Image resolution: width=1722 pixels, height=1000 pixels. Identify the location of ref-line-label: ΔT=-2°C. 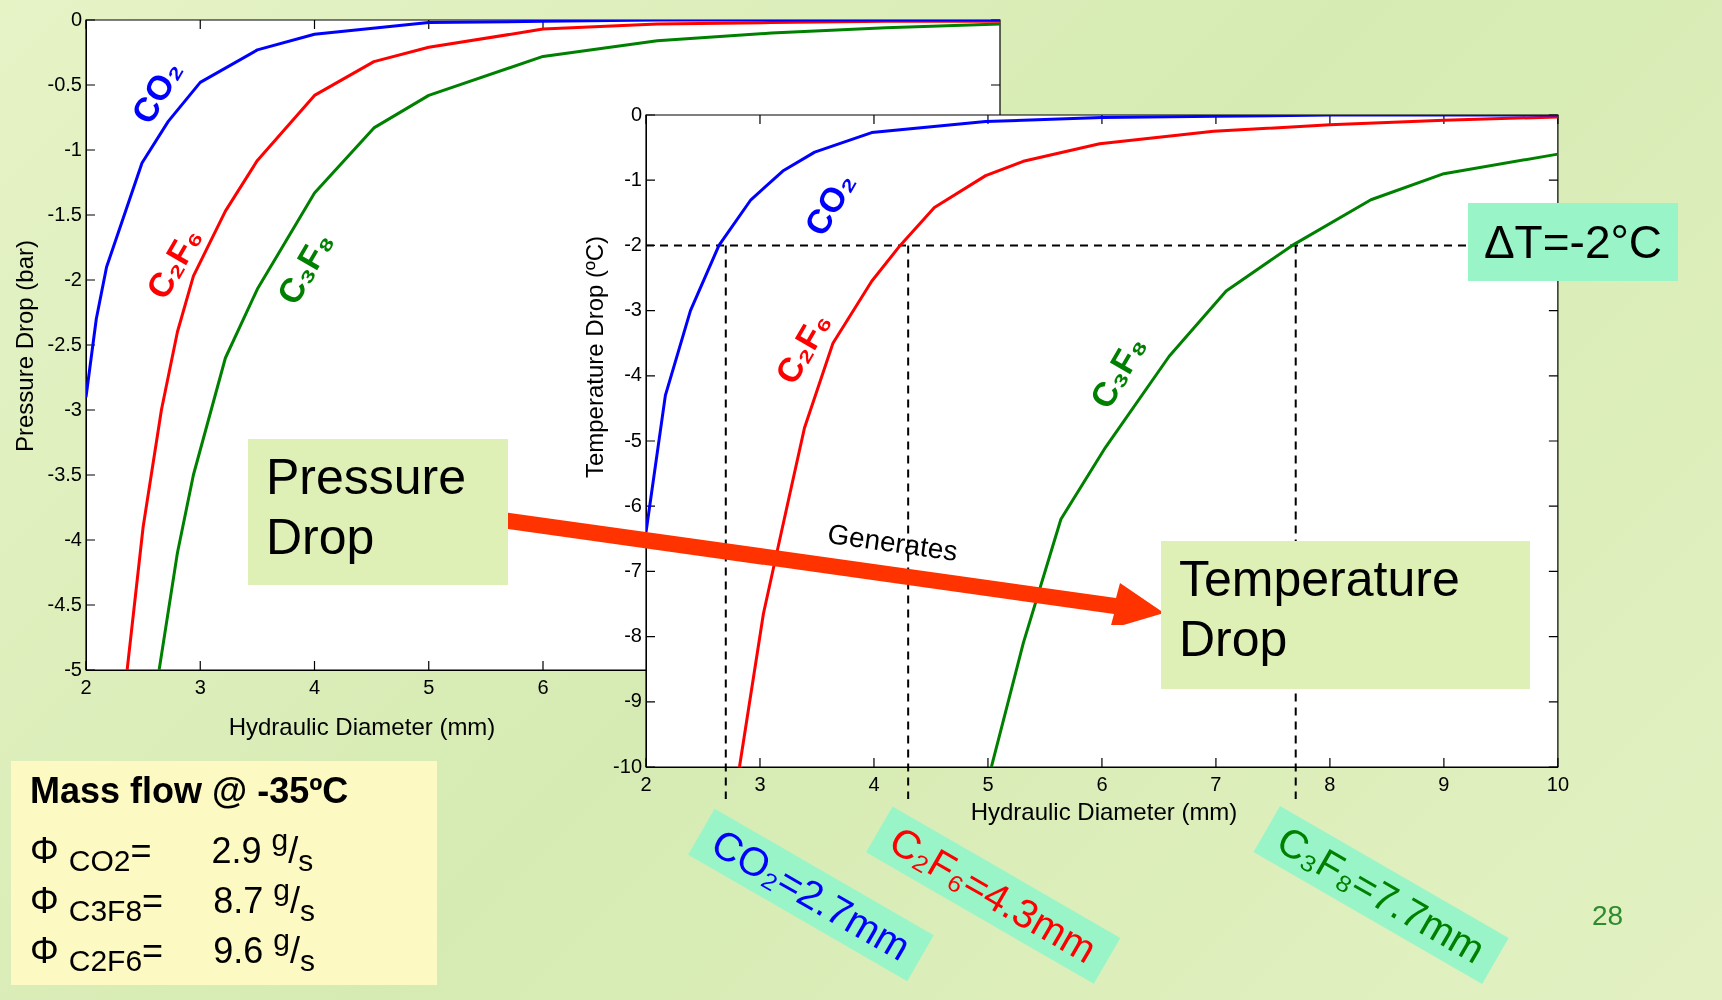
(1573, 242).